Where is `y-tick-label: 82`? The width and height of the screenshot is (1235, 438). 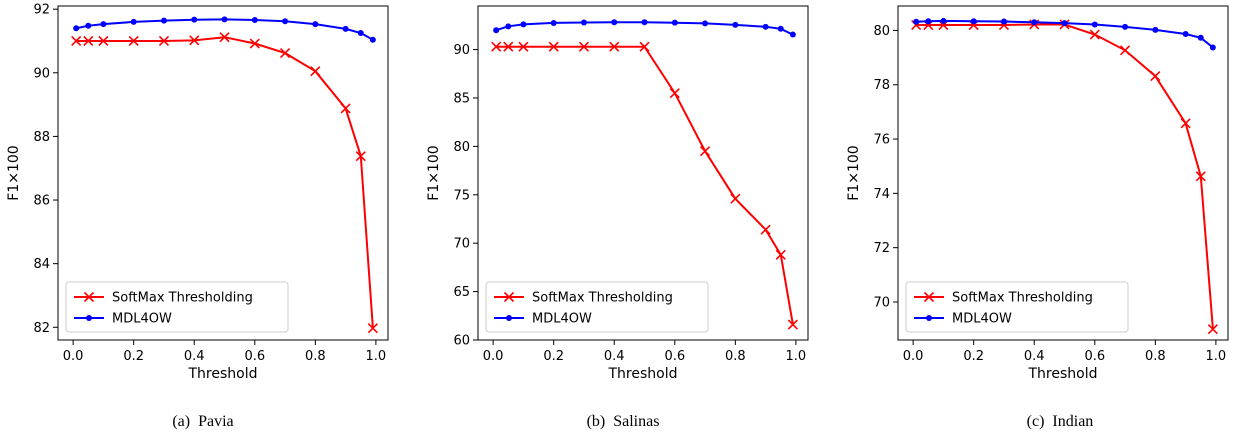 y-tick-label: 82 is located at coordinates (41, 328).